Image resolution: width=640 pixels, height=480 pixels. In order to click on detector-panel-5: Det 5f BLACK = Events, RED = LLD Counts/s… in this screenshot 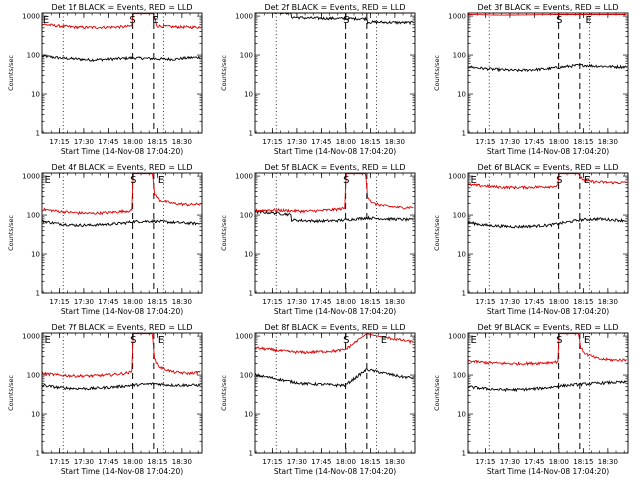, I will do `click(318, 239)`.